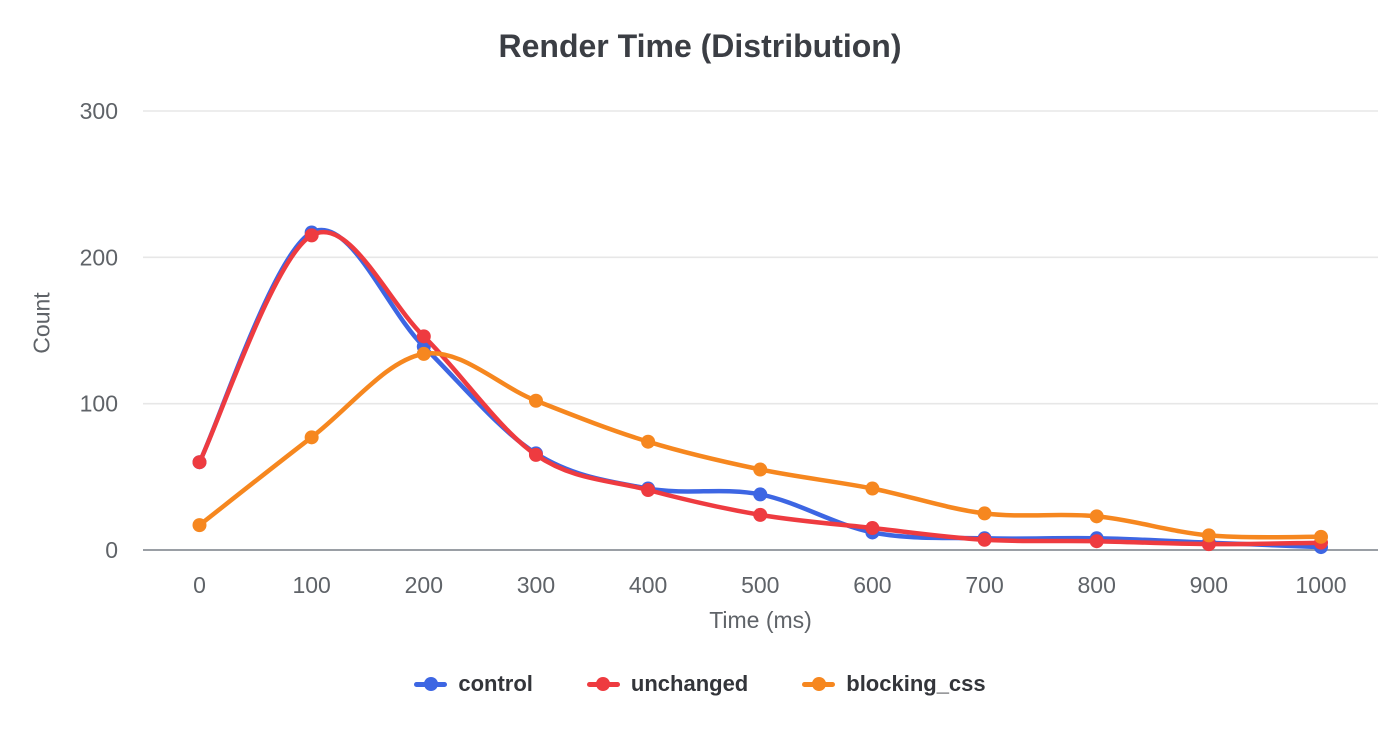 The image size is (1400, 732). What do you see at coordinates (916, 683) in the screenshot?
I see `legend-label: blocking_css` at bounding box center [916, 683].